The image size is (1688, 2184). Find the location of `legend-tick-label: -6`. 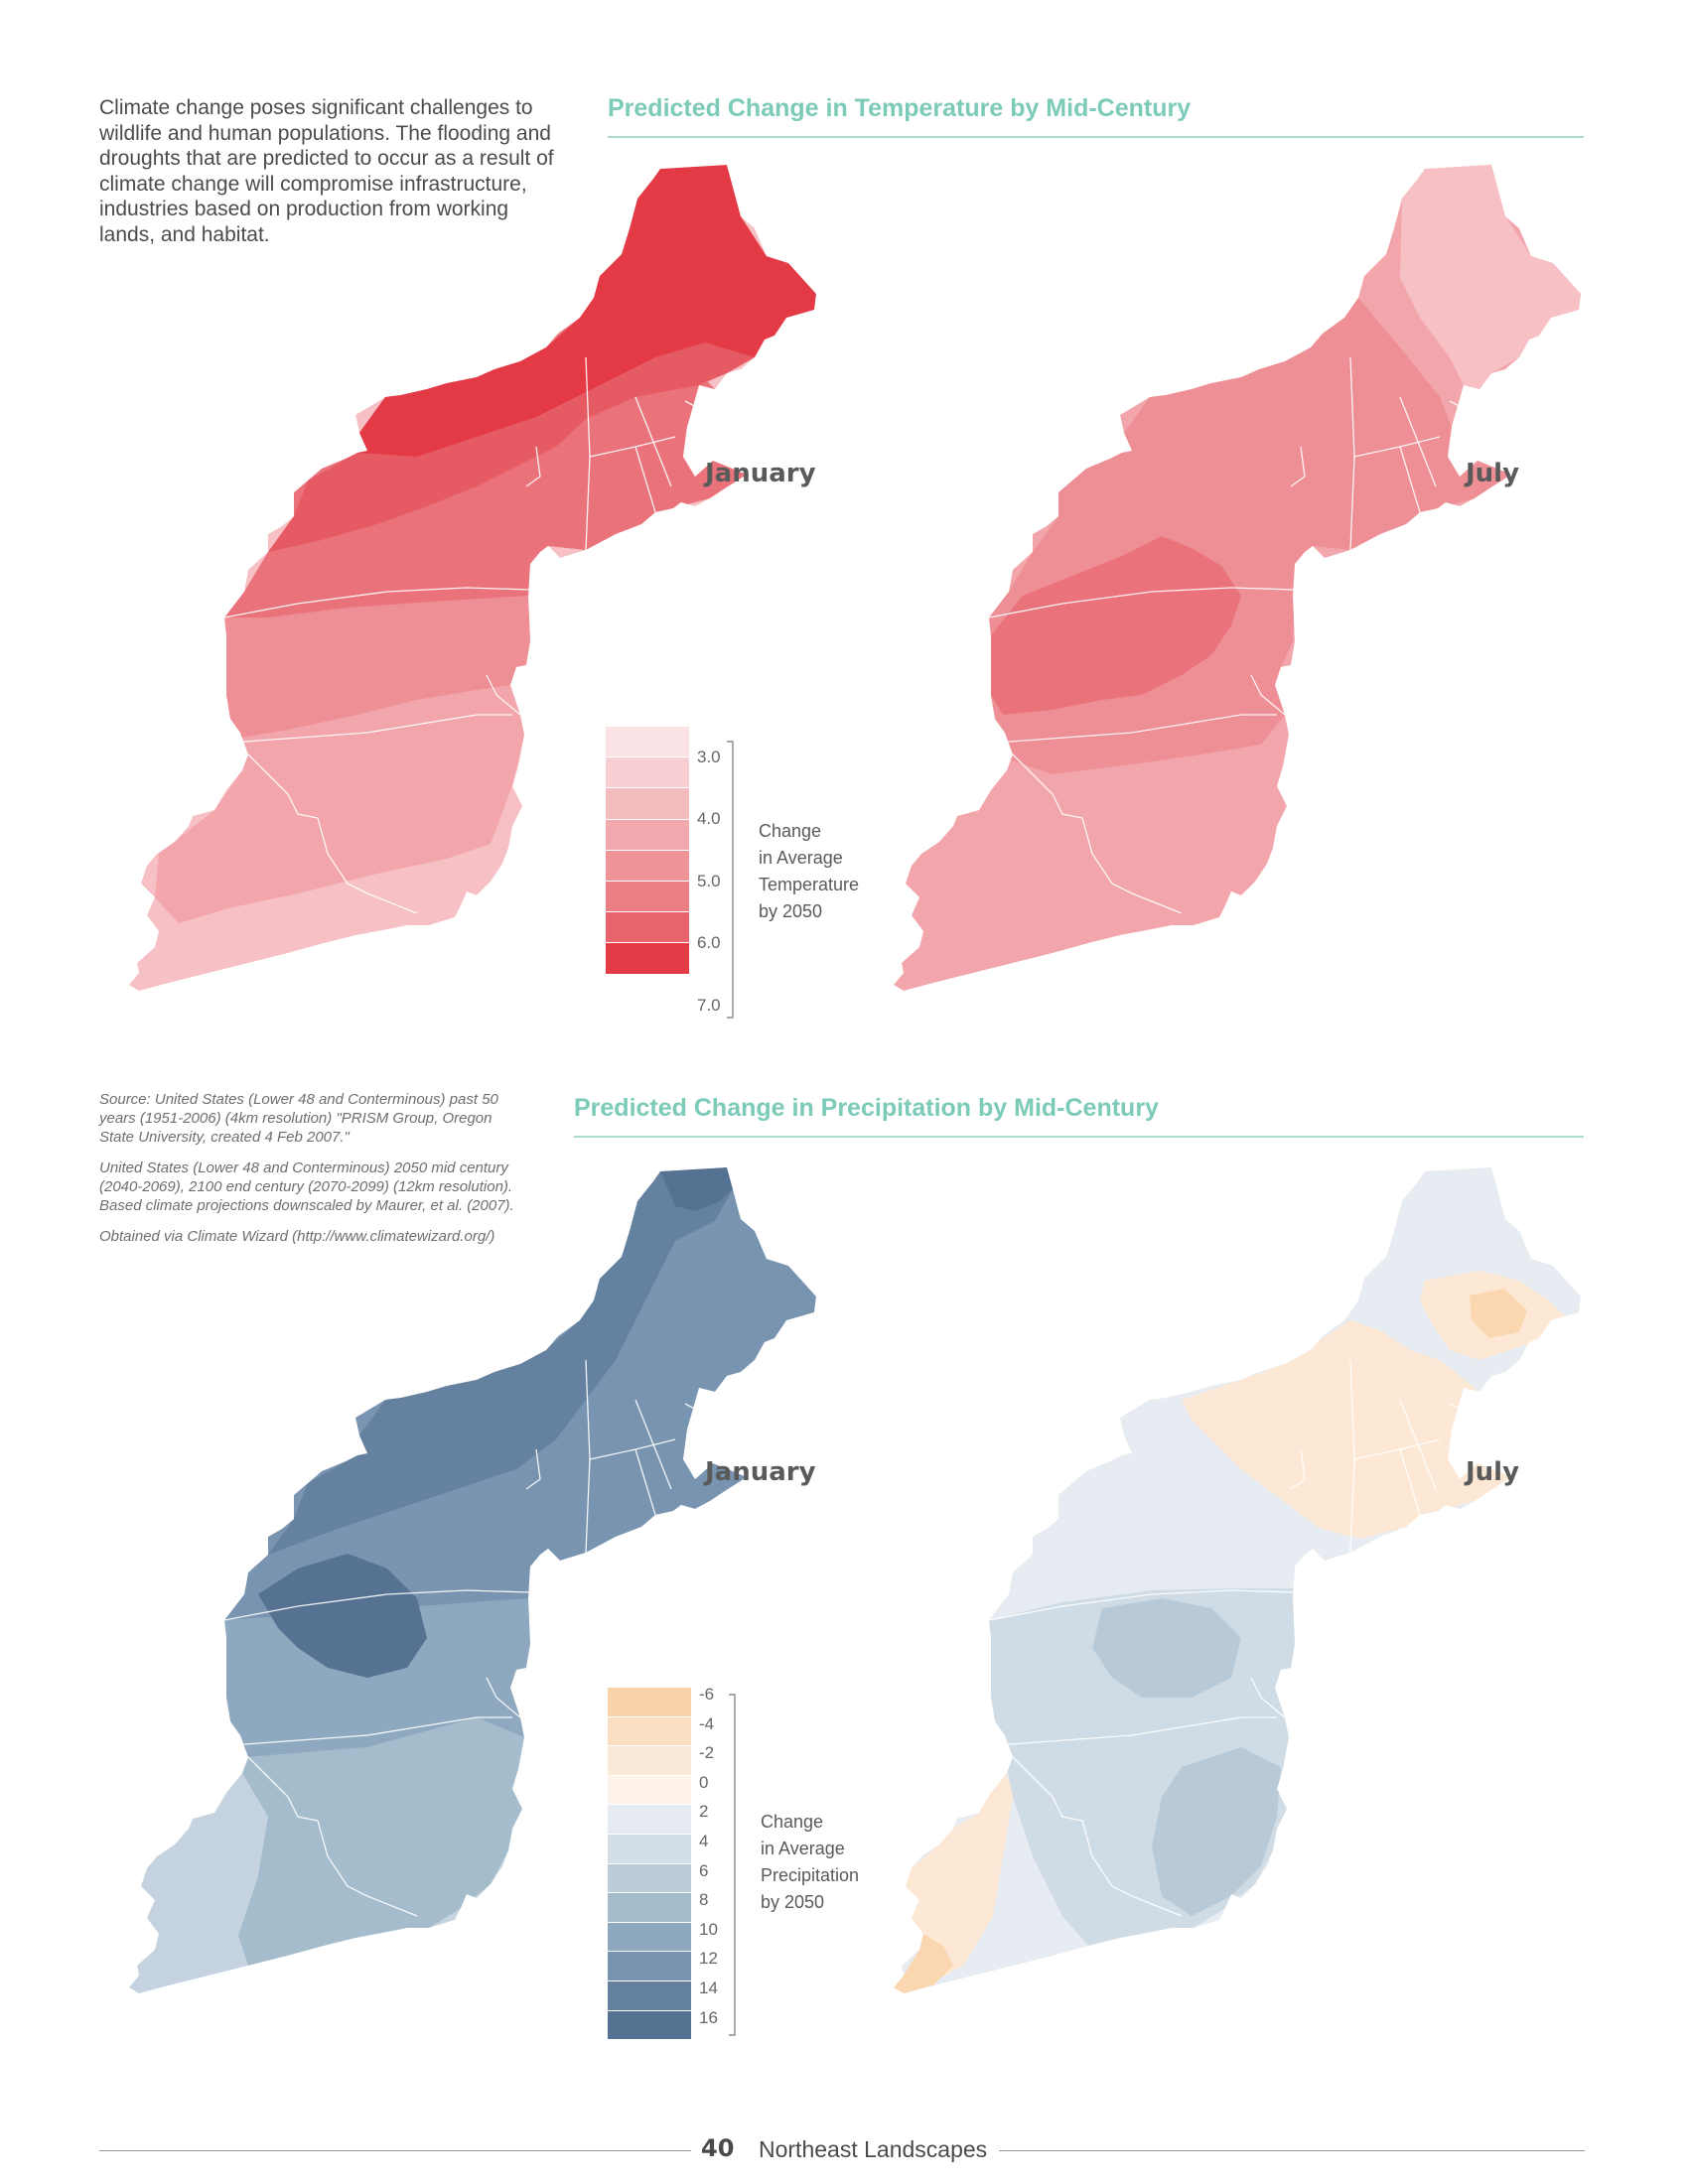

legend-tick-label: -6 is located at coordinates (707, 1694).